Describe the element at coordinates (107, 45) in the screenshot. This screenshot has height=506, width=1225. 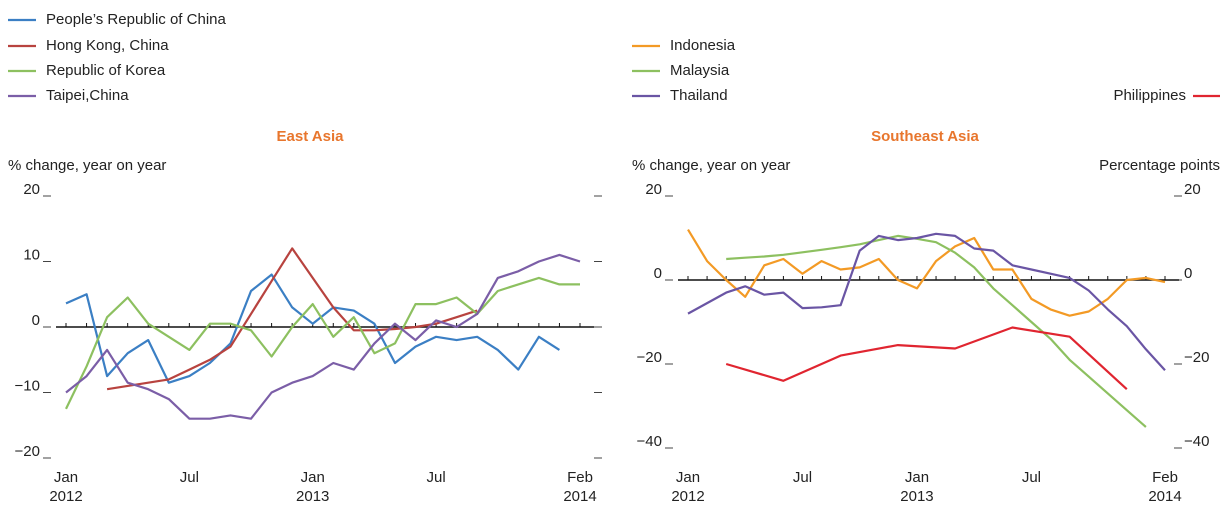
I see `legend-label: Hong Kong, China` at that location.